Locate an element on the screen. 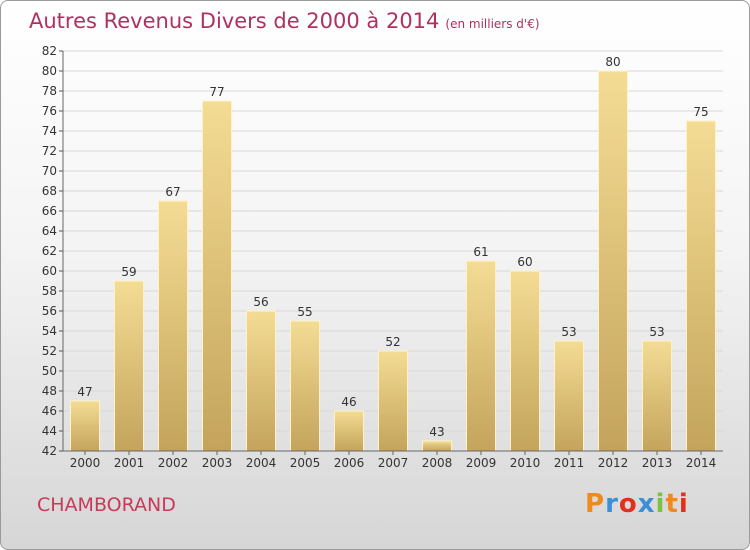  bar-2001 is located at coordinates (129, 366).